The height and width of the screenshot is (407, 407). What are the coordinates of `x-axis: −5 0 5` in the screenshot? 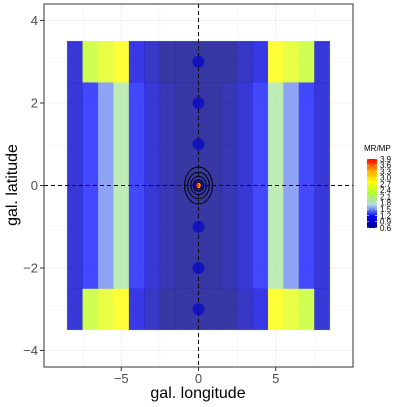 It's located at (196, 376).